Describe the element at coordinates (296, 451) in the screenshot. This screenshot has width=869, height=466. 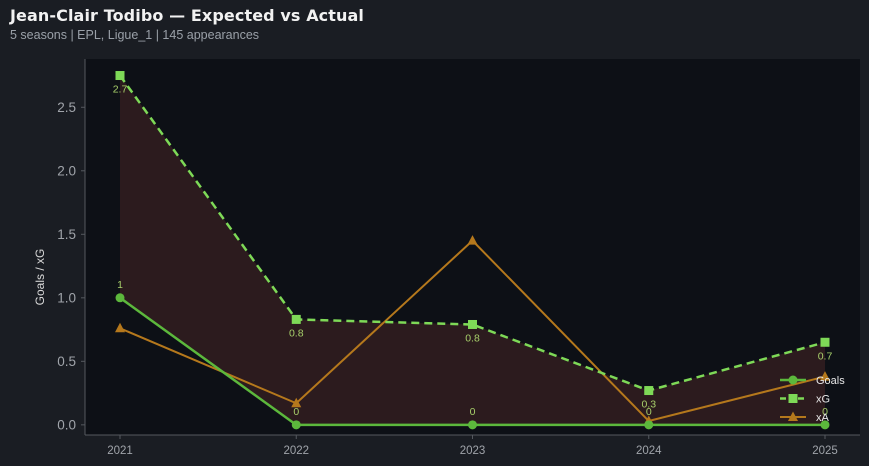
I see `x-tick-label: 2022` at that location.